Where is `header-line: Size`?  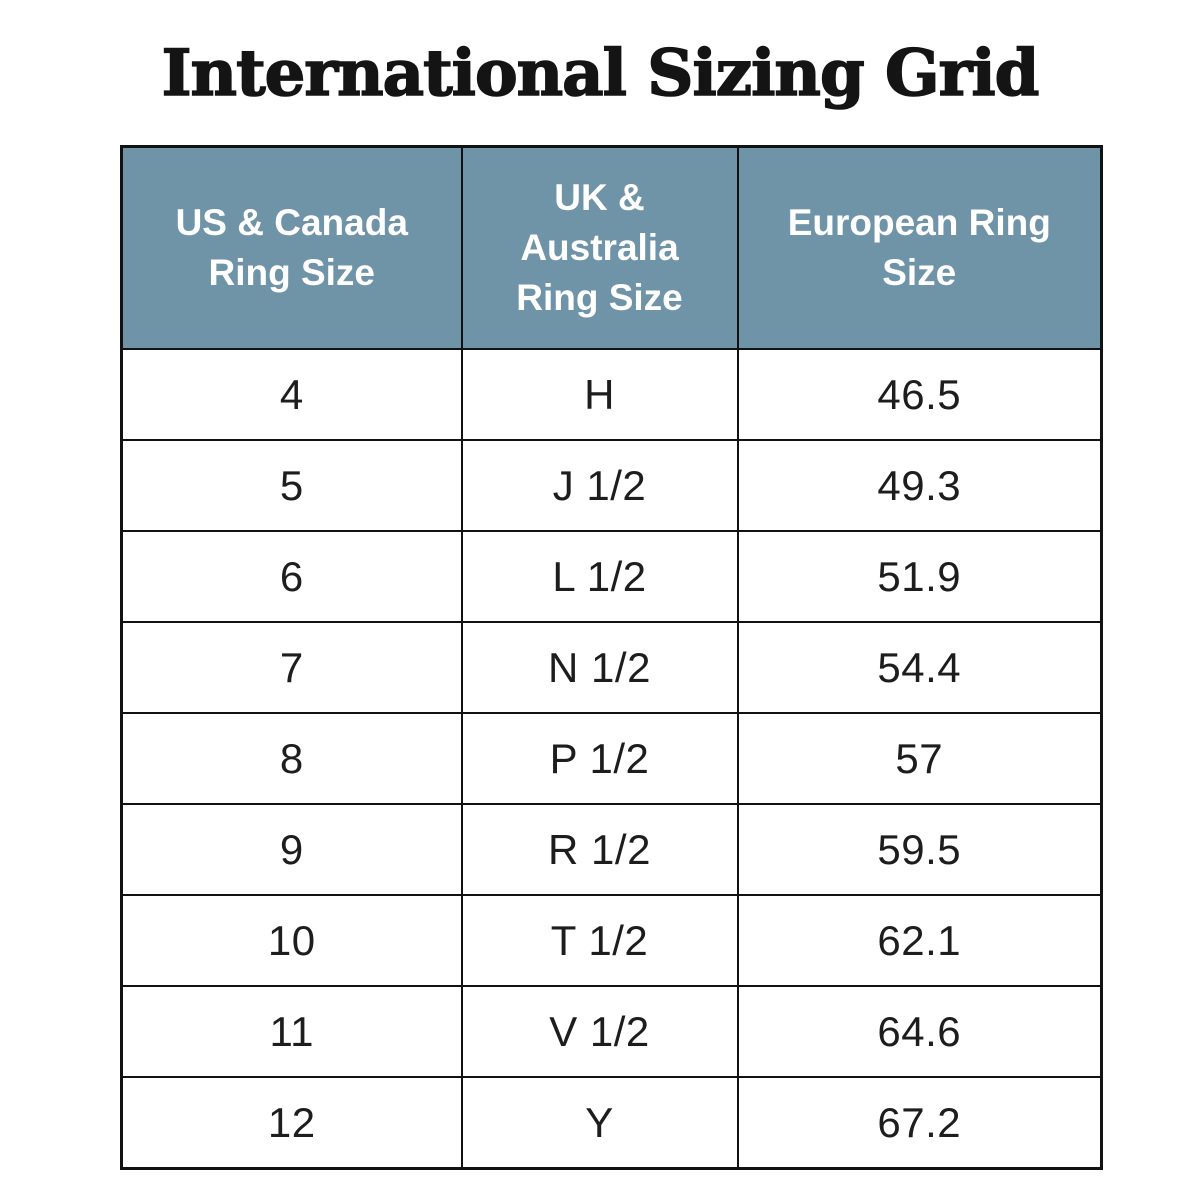 header-line: Size is located at coordinates (919, 272).